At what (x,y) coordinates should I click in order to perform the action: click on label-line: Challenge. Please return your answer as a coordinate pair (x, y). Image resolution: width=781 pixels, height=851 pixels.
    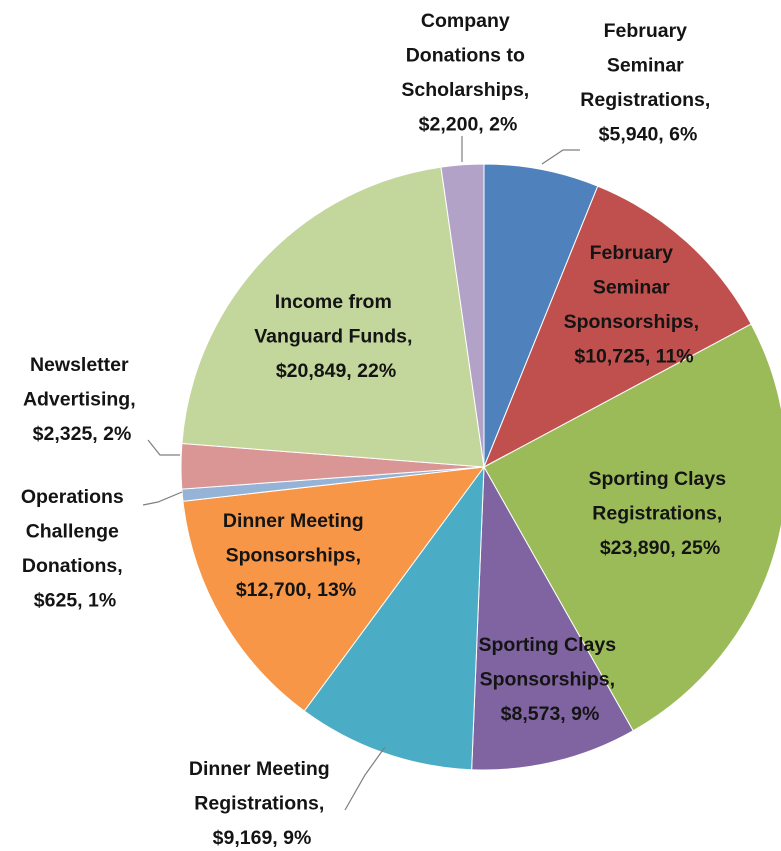
    Looking at the image, I should click on (75, 532).